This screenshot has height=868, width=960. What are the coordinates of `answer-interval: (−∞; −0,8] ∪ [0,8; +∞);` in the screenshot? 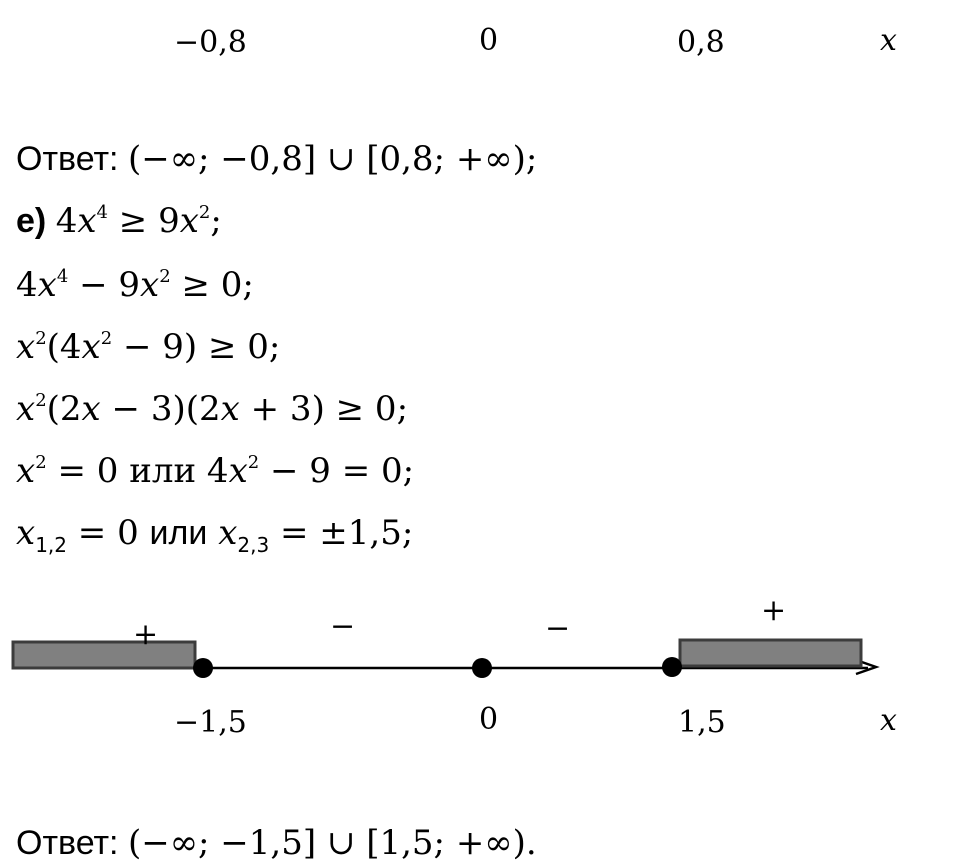 It's located at (332, 159).